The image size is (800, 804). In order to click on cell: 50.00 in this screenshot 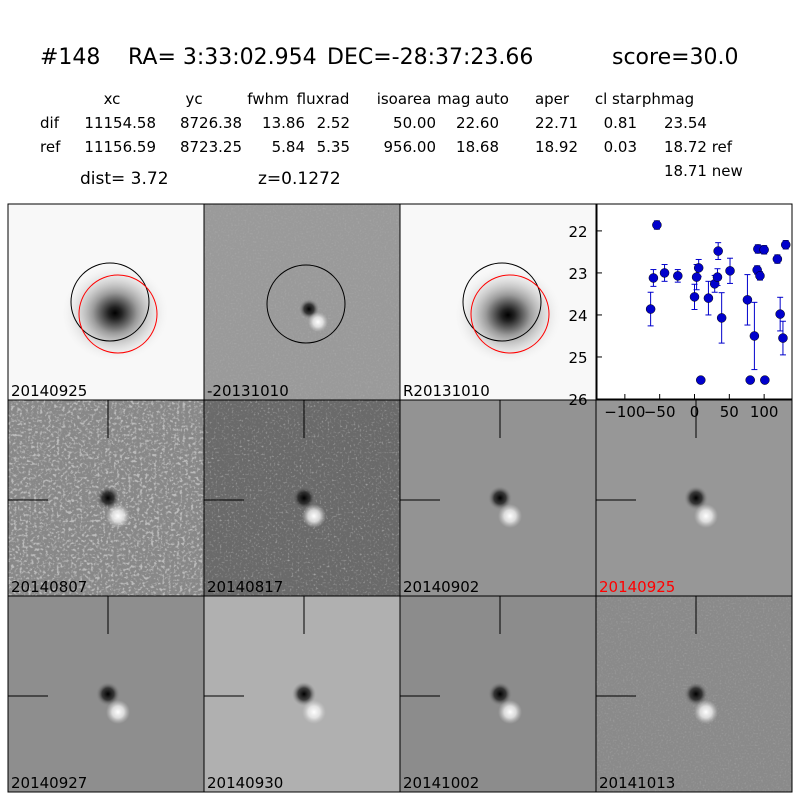, I will do `click(414, 123)`.